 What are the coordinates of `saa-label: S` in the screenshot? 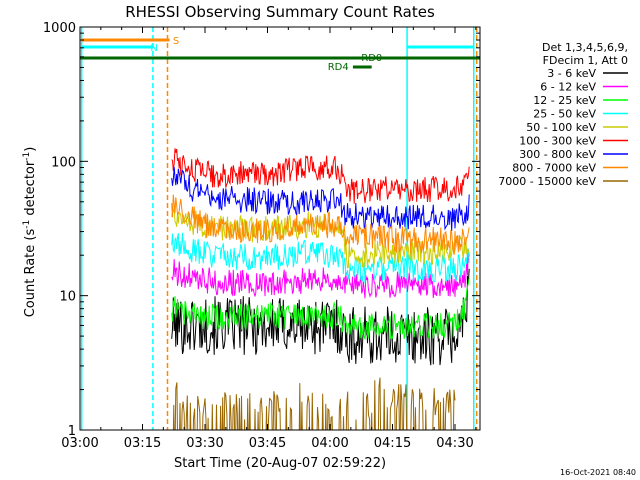 It's located at (176, 41).